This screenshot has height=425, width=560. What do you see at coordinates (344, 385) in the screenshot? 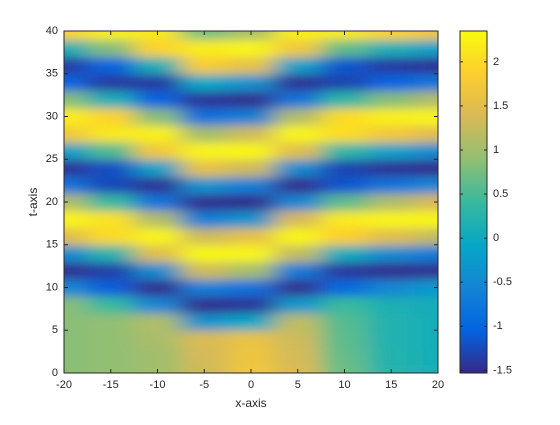
I see `x-tick-label: 10` at bounding box center [344, 385].